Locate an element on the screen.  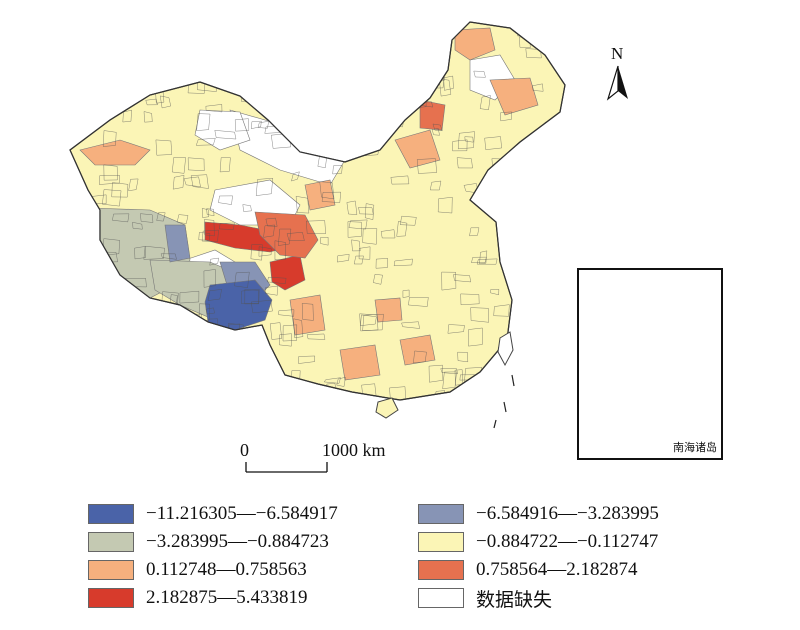
maritime-boundary-dashes is located at coordinates (504, 401).